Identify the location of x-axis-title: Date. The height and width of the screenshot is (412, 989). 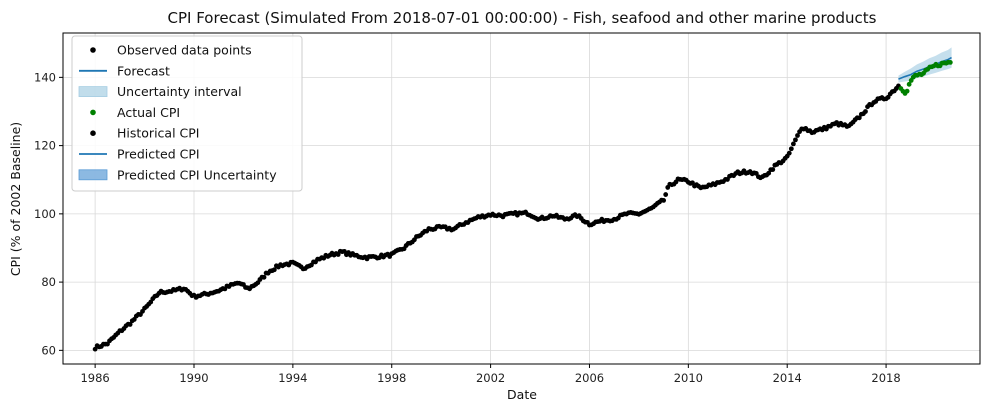
(522, 394).